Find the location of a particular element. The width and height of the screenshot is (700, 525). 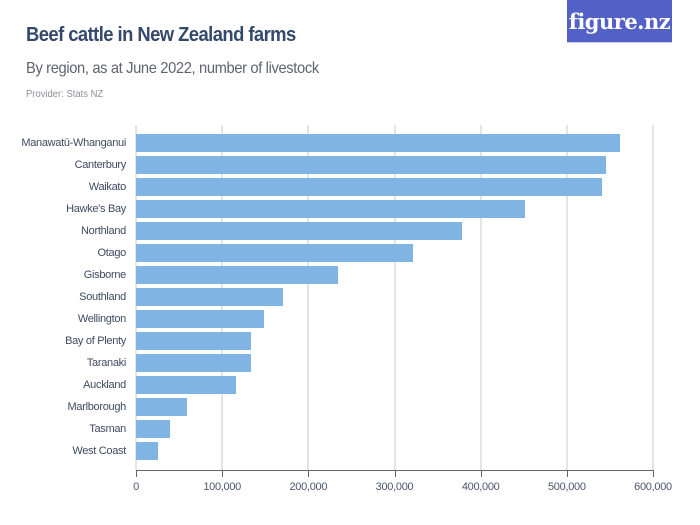

category-label: Bay of Plenty is located at coordinates (95, 341).